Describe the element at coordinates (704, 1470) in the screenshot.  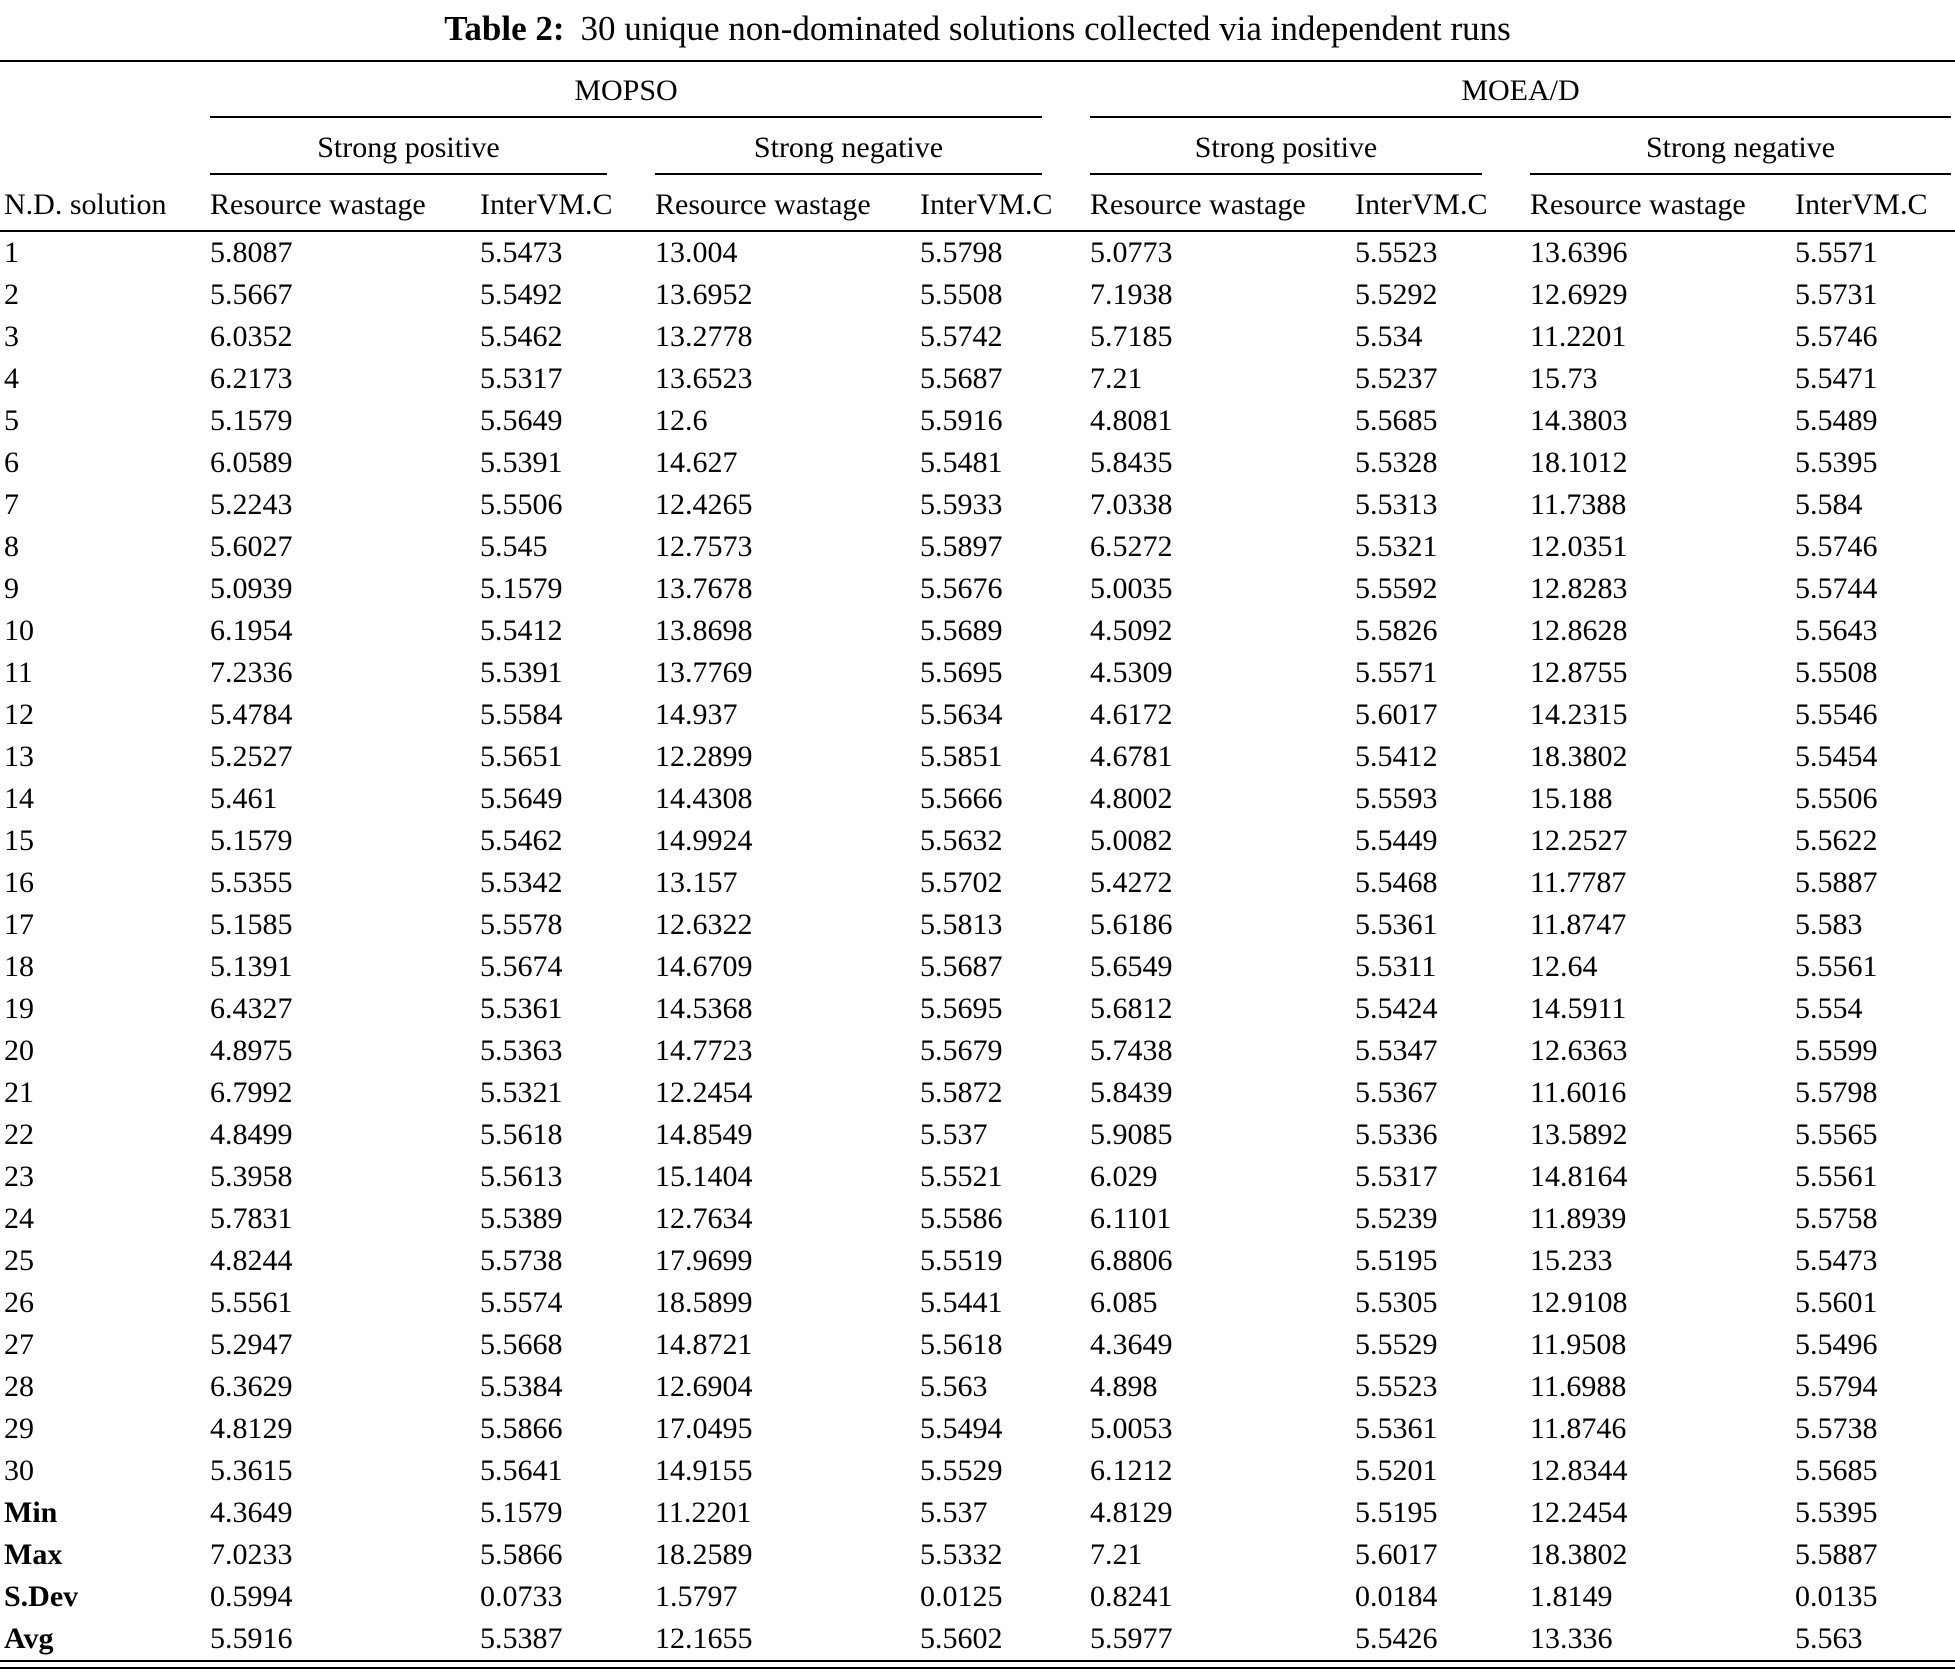
I see `cell-value: 14.9155` at that location.